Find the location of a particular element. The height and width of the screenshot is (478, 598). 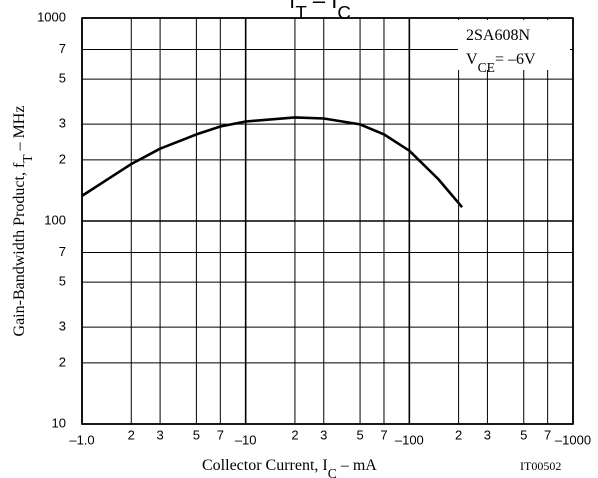

y-axis-label: Gain-Bandwidth Product, fT – MHz is located at coordinates (23, 221).